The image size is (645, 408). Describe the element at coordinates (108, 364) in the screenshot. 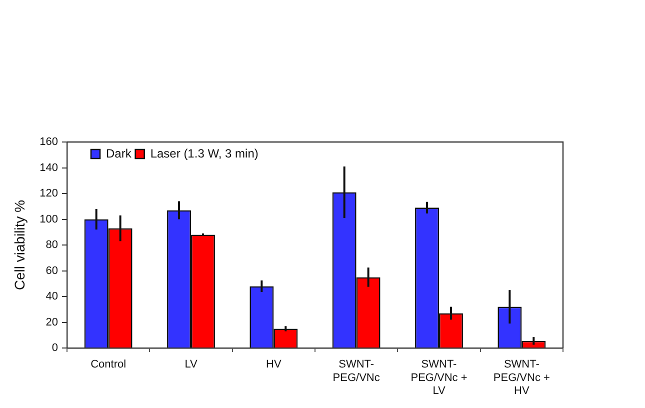

I see `x-tick-label: Control` at that location.